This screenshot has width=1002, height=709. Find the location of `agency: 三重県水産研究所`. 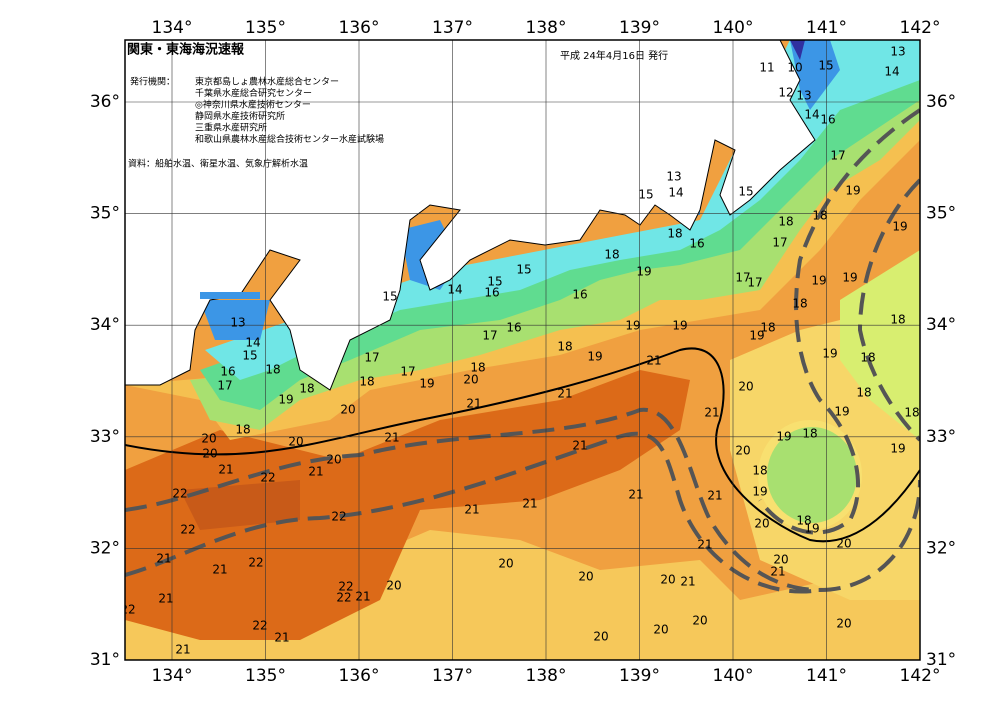

agency: 三重県水産研究所 is located at coordinates (231, 128).